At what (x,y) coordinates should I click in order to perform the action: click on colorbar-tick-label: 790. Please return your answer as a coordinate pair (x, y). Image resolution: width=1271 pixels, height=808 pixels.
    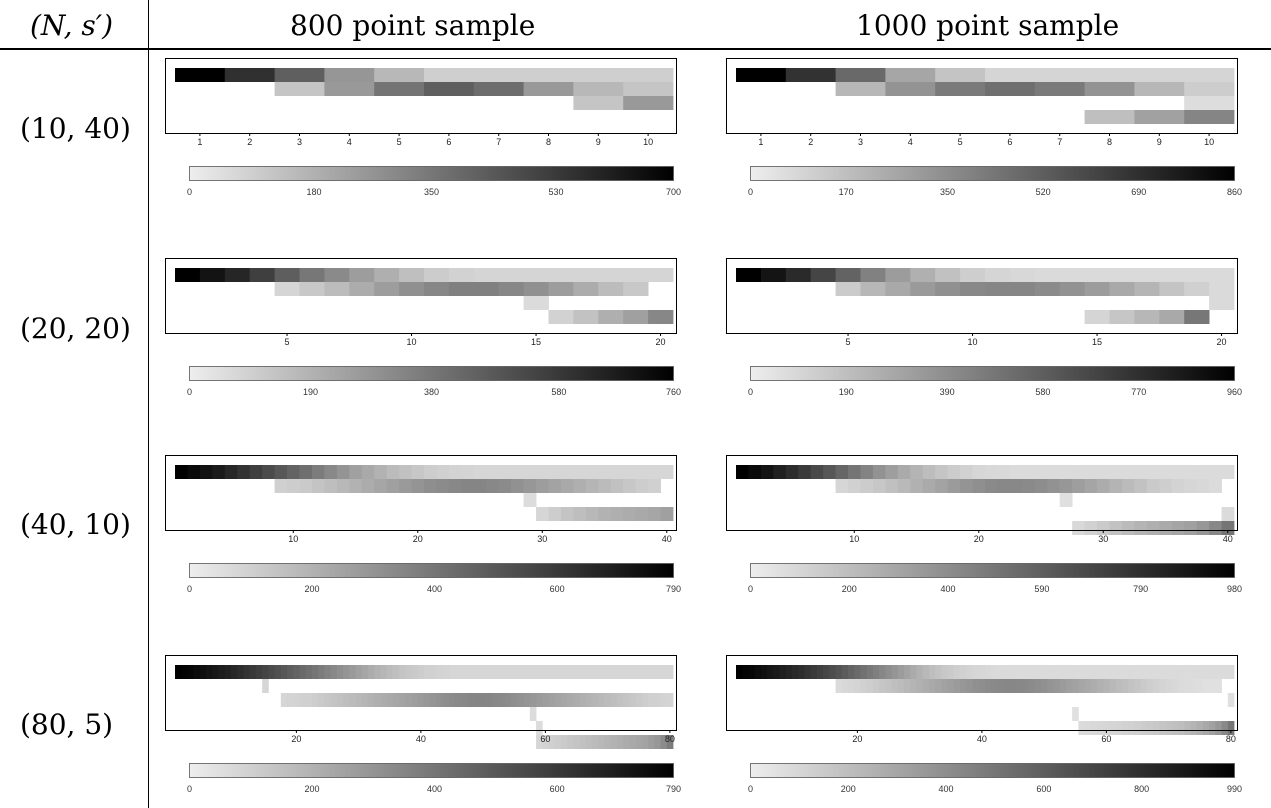
    Looking at the image, I should click on (673, 789).